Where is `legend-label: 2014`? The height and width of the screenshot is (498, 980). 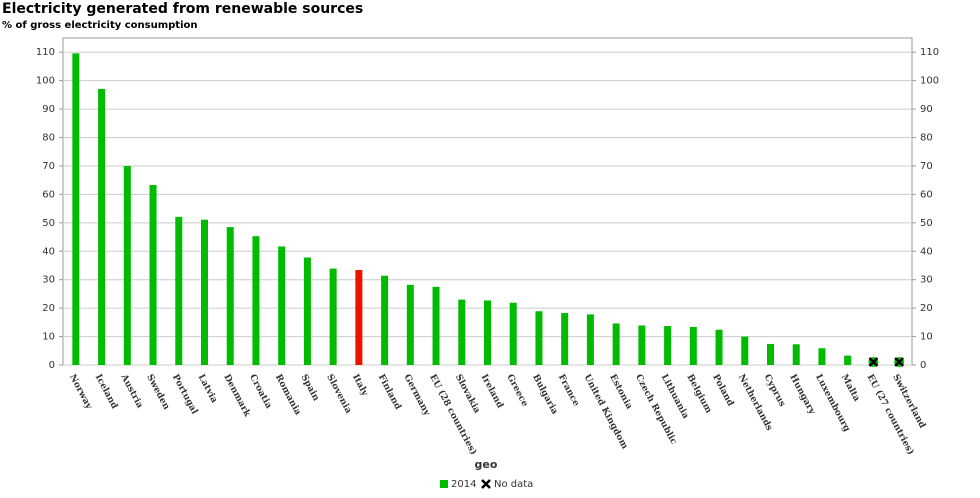
legend-label: 2014 is located at coordinates (463, 484).